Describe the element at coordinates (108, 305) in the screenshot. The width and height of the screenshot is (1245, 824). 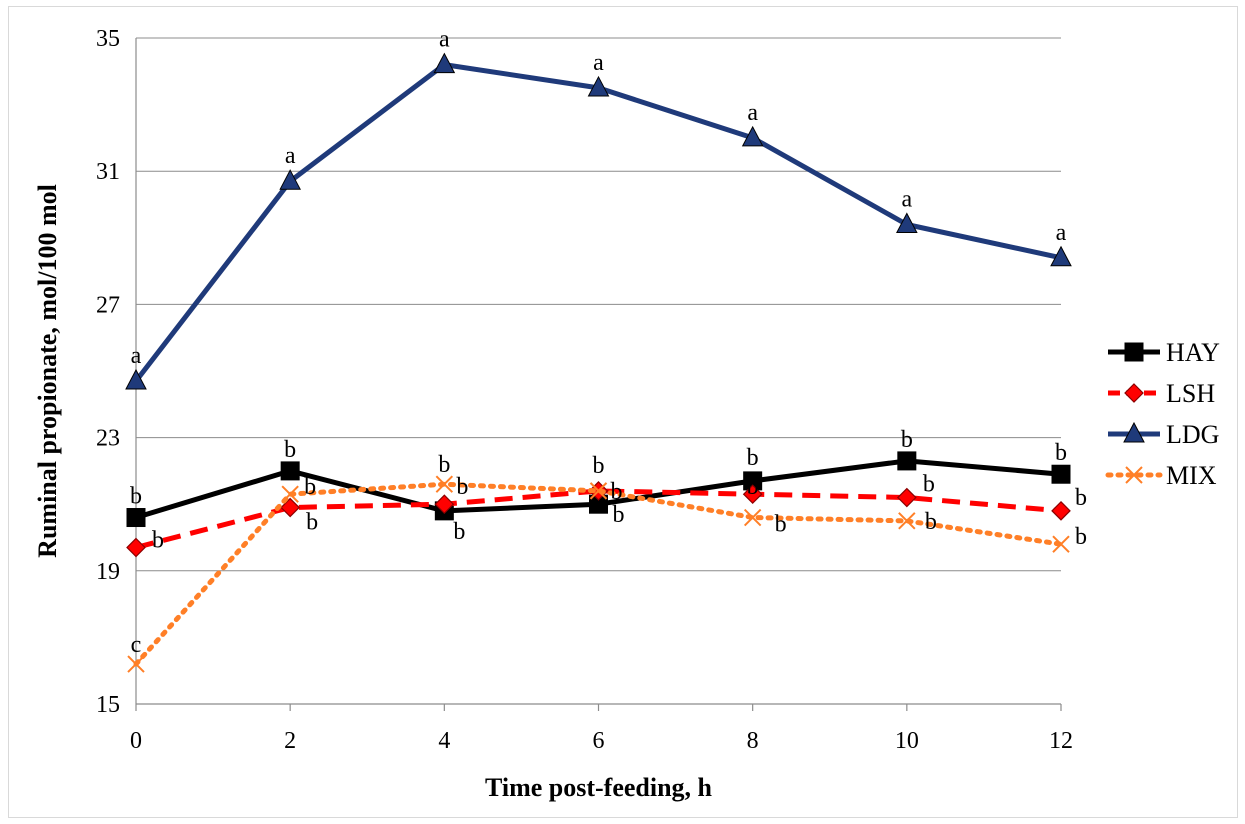
I see `y-tick-label: 27` at that location.